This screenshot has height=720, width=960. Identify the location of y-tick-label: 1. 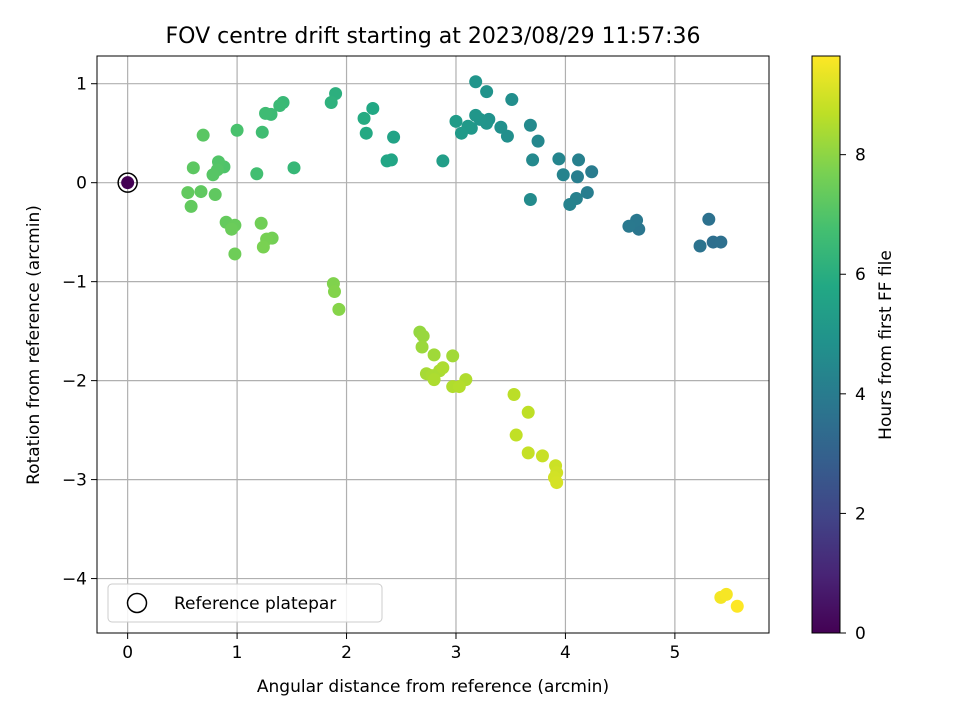
(81, 85).